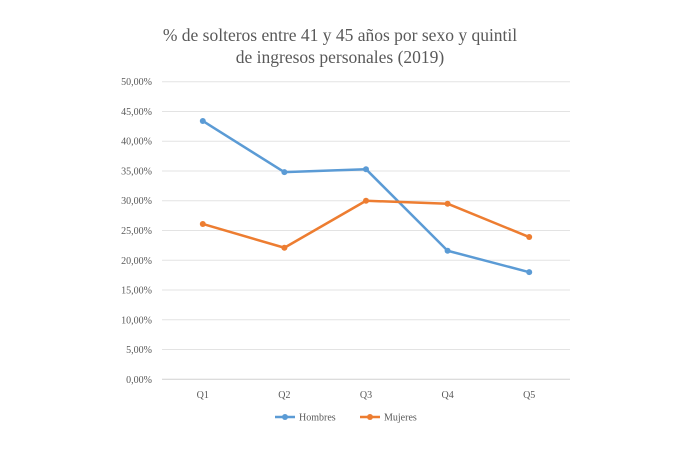 The width and height of the screenshot is (678, 450). What do you see at coordinates (136, 291) in the screenshot?
I see `y-tick-label: 15,00%` at bounding box center [136, 291].